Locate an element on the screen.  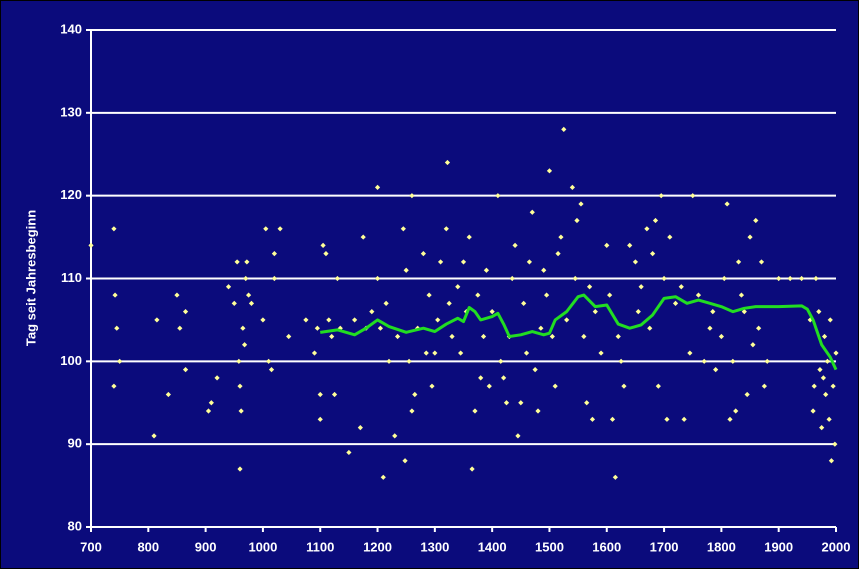
y-tick-label: 90 is located at coordinates (75, 443).